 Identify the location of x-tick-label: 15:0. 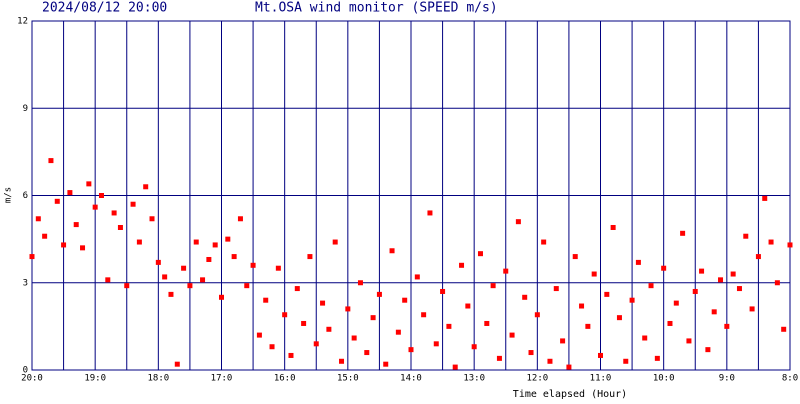
(348, 379).